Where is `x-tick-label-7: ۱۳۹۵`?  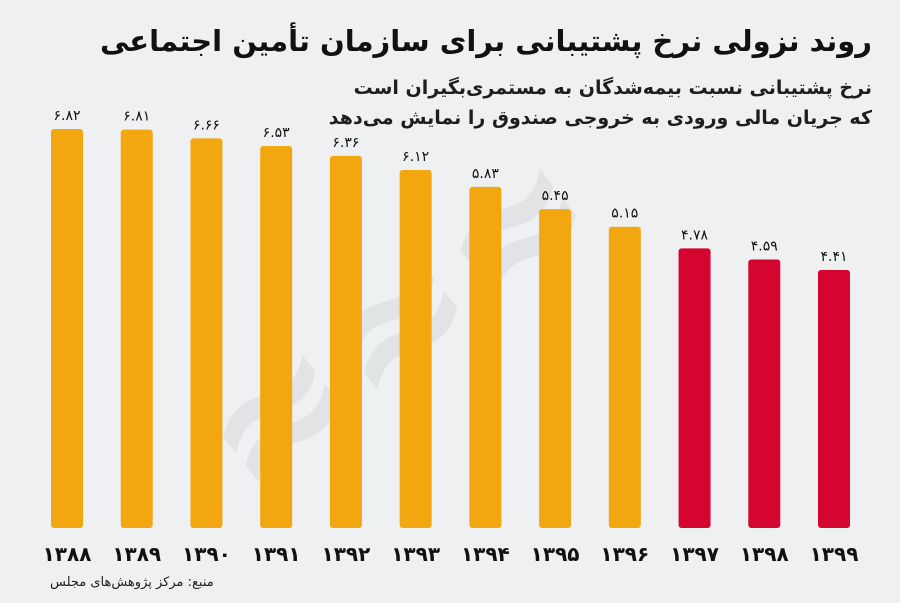 x-tick-label-7: ۱۳۹۵ is located at coordinates (555, 554).